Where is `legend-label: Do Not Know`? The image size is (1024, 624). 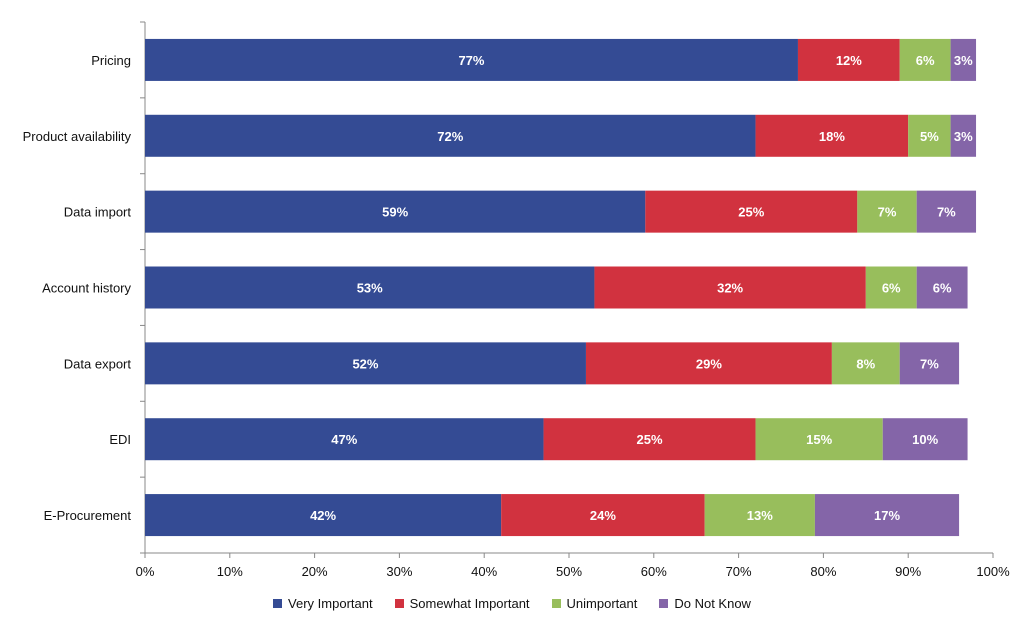 legend-label: Do Not Know is located at coordinates (712, 603).